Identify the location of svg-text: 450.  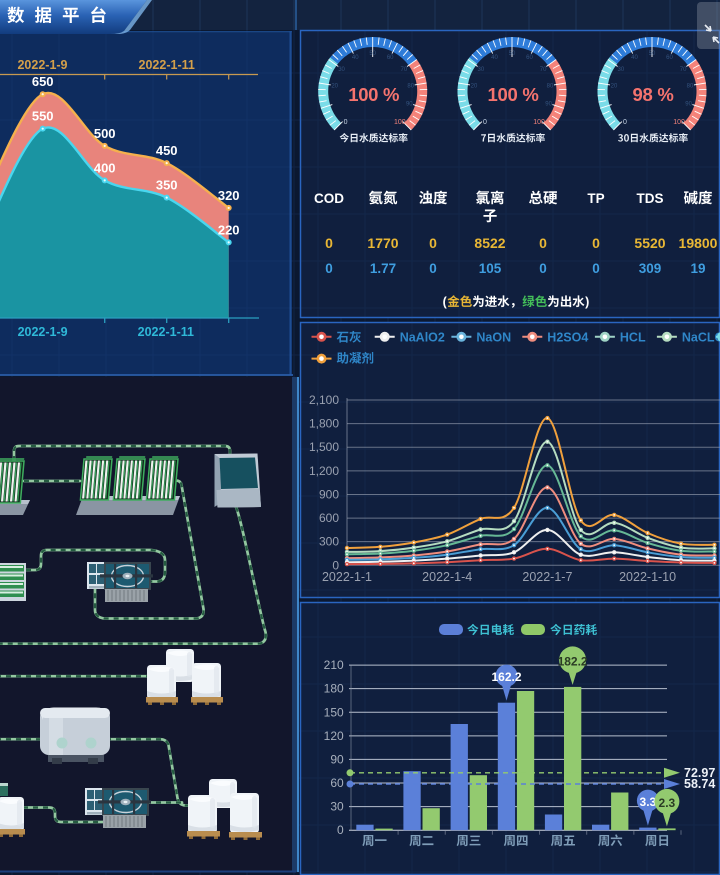
(167, 150).